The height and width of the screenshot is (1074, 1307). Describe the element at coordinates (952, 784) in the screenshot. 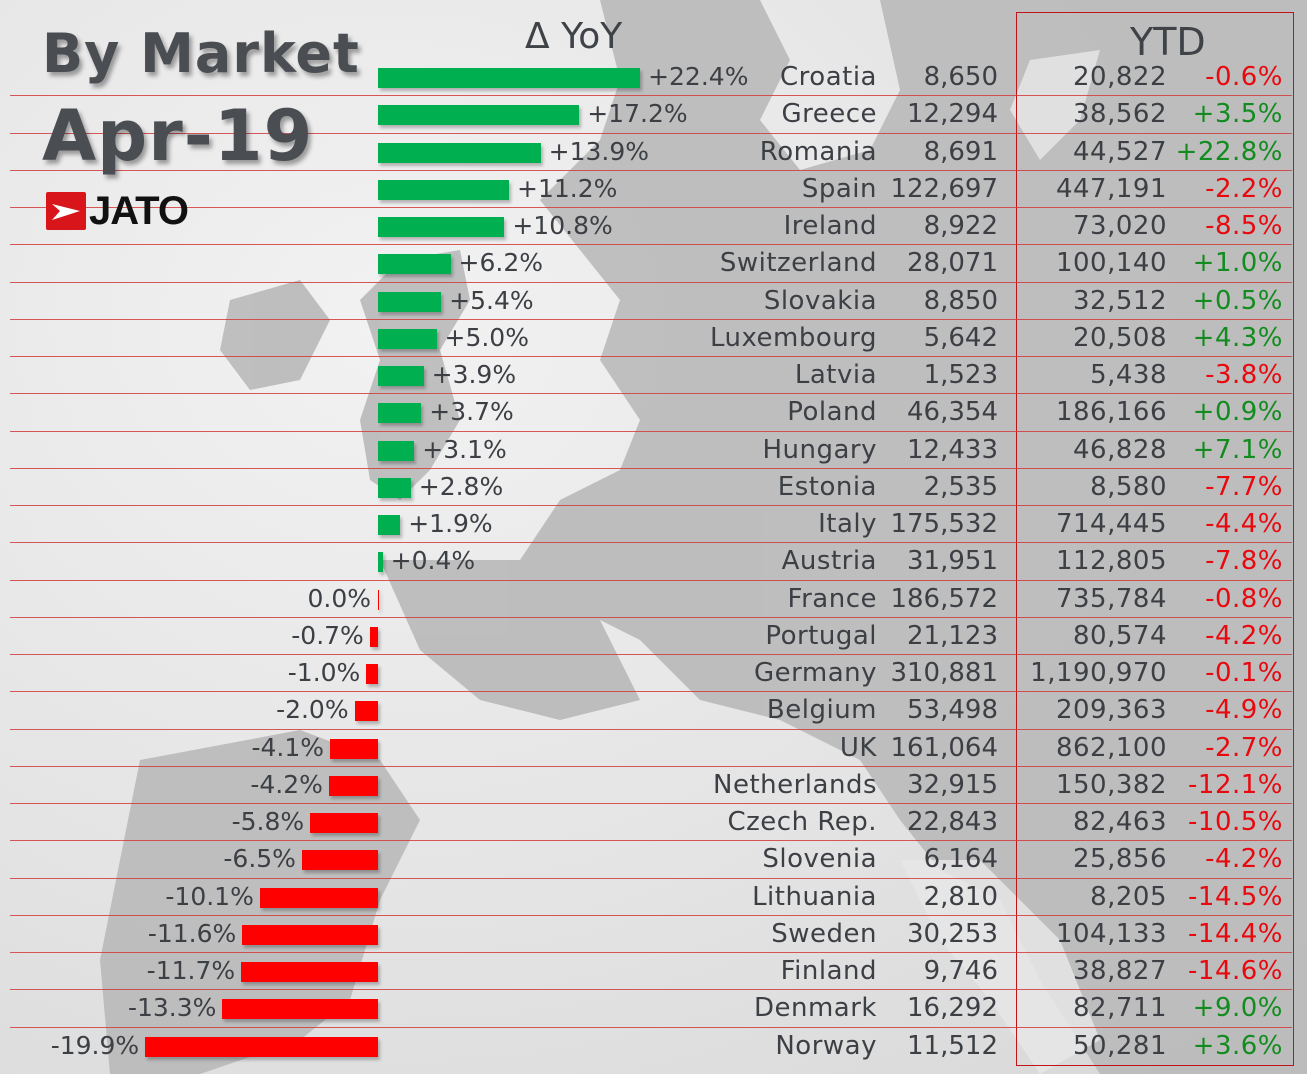

I see `monthly-units: 32,915` at that location.